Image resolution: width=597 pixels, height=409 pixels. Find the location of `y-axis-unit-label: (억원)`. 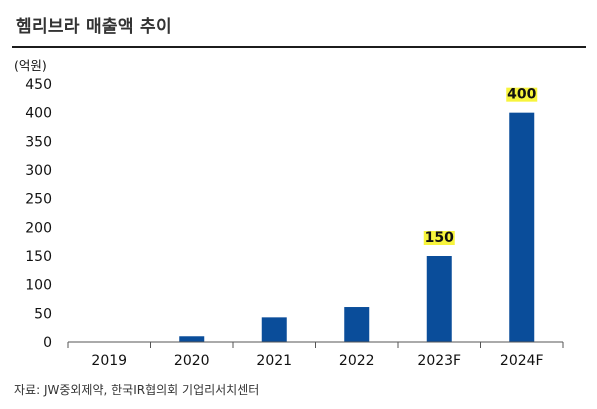

y-axis-unit-label: (억원) is located at coordinates (30, 65).